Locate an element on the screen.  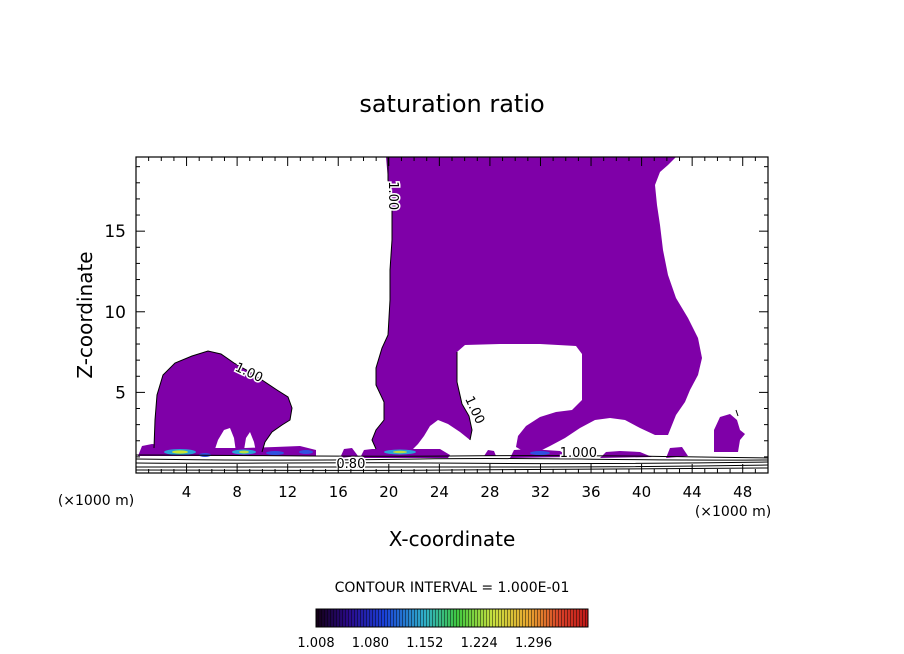
x-tick-label: 48 is located at coordinates (742, 492).